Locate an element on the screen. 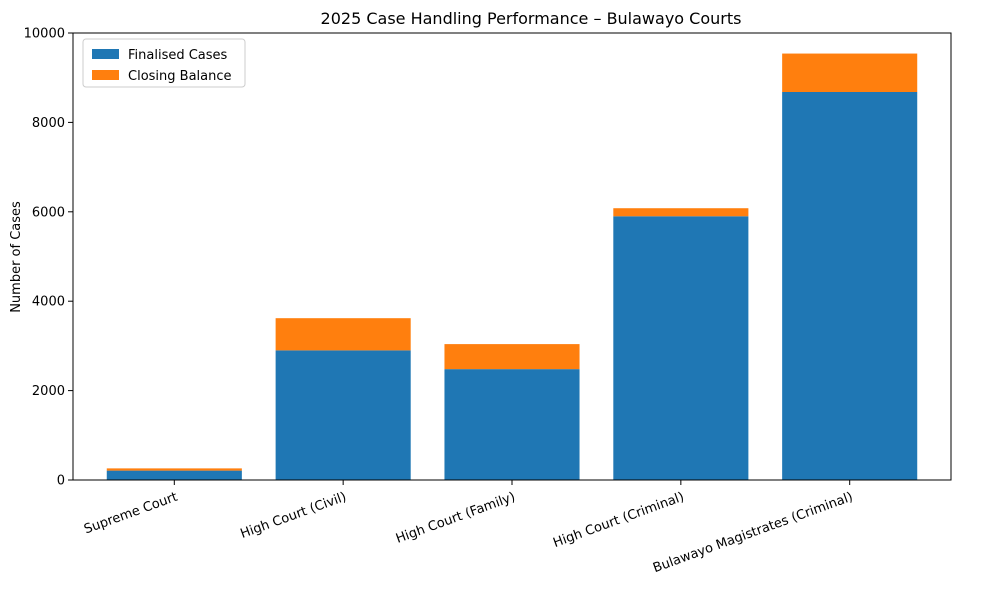 The height and width of the screenshot is (594, 989). x-tick-label: High Court (Family) is located at coordinates (455, 518).